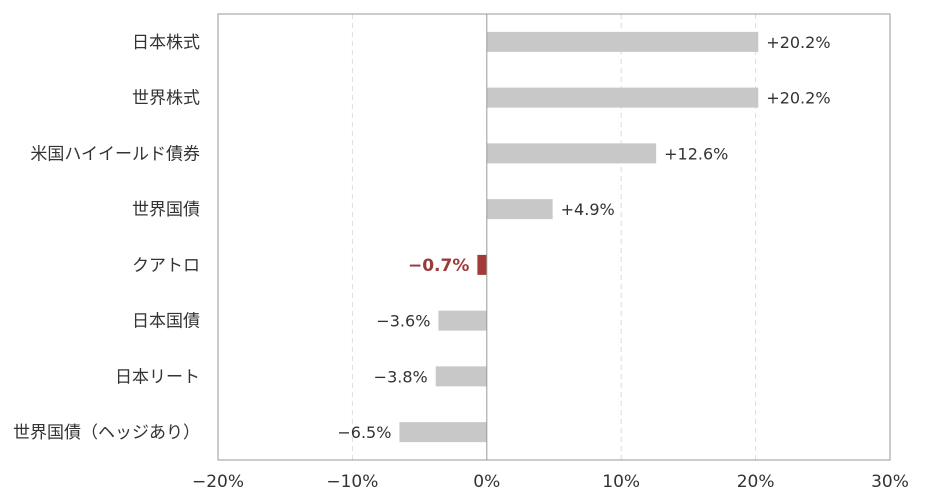 The height and width of the screenshot is (501, 926). Describe the element at coordinates (166, 322) in the screenshot. I see `category-label: 日本国債` at that location.